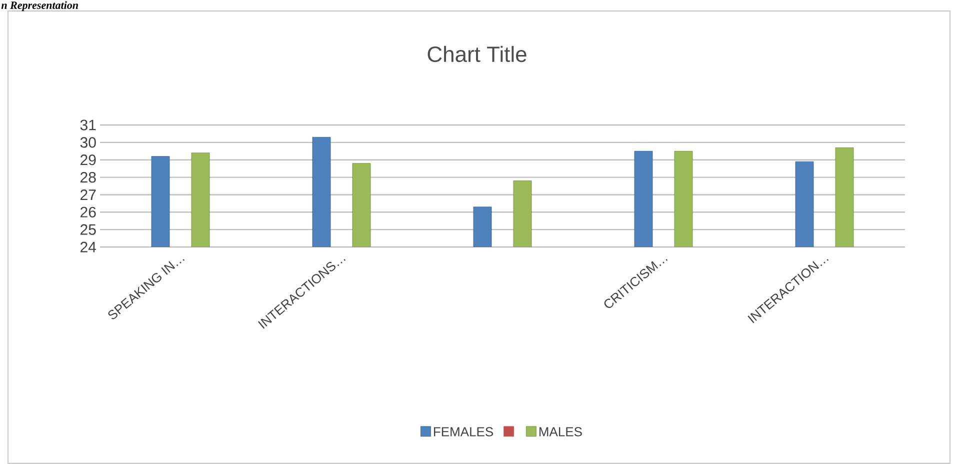 The width and height of the screenshot is (955, 464). I want to click on legend-label: MALES, so click(560, 431).